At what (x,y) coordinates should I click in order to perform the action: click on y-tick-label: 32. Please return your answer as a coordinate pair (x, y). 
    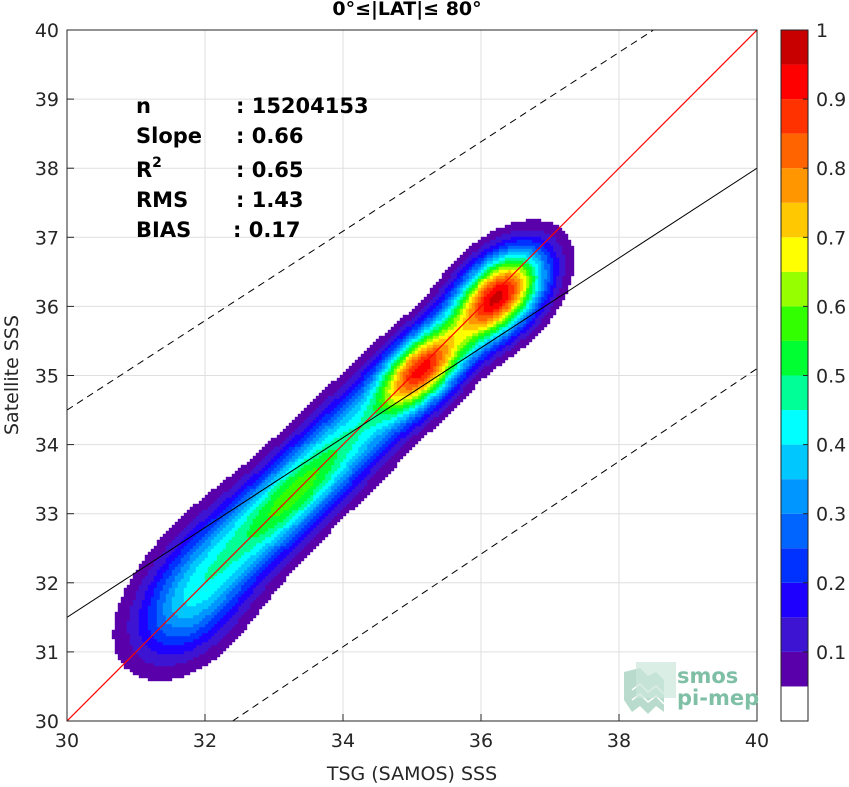
    Looking at the image, I should click on (47, 584).